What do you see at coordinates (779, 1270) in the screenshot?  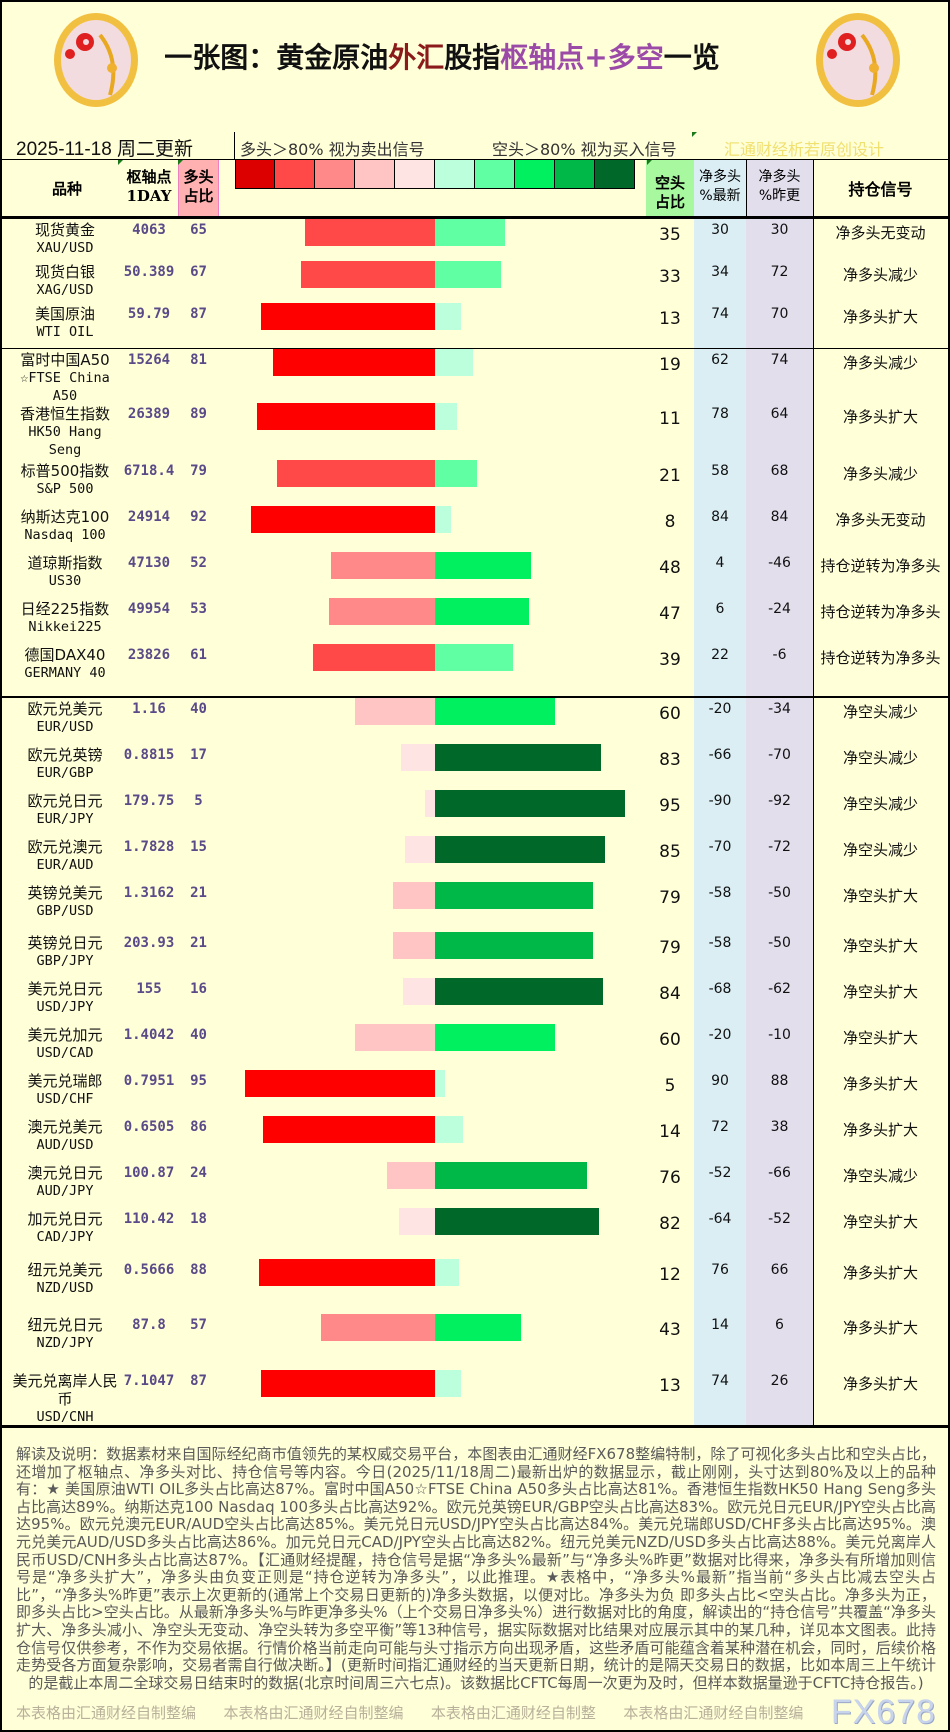 I see `net-long-previous: 66` at bounding box center [779, 1270].